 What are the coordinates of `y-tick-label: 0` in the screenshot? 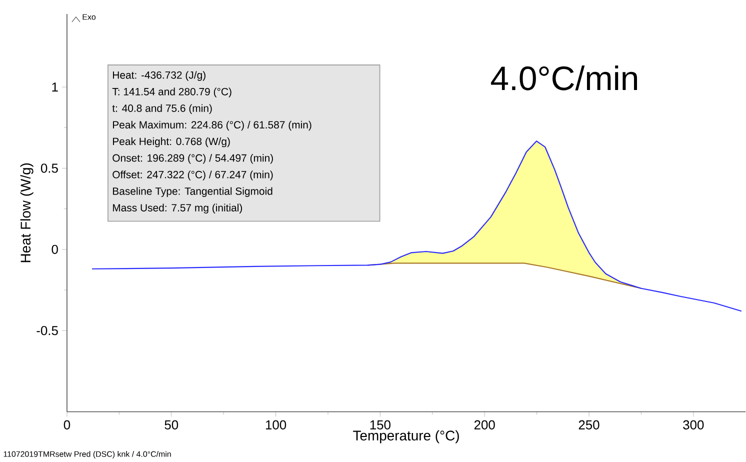 It's located at (55, 249).